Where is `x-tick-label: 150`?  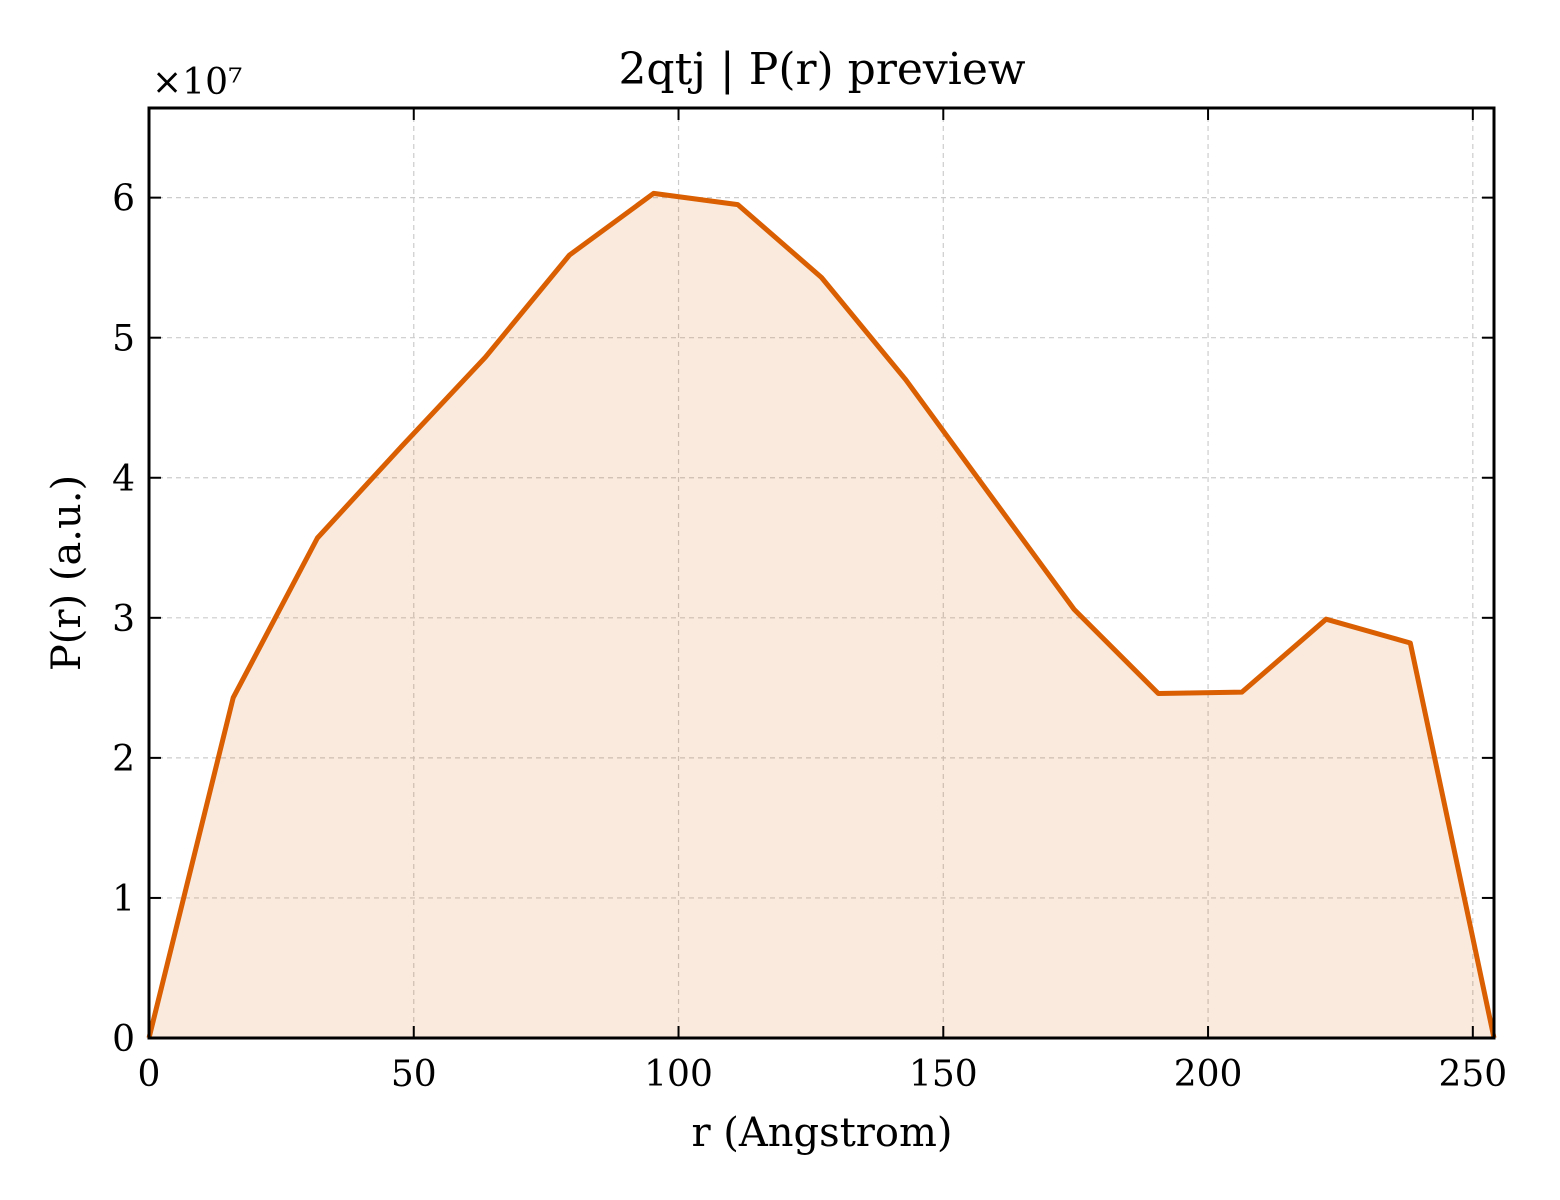
x-tick-label: 150 is located at coordinates (943, 1074).